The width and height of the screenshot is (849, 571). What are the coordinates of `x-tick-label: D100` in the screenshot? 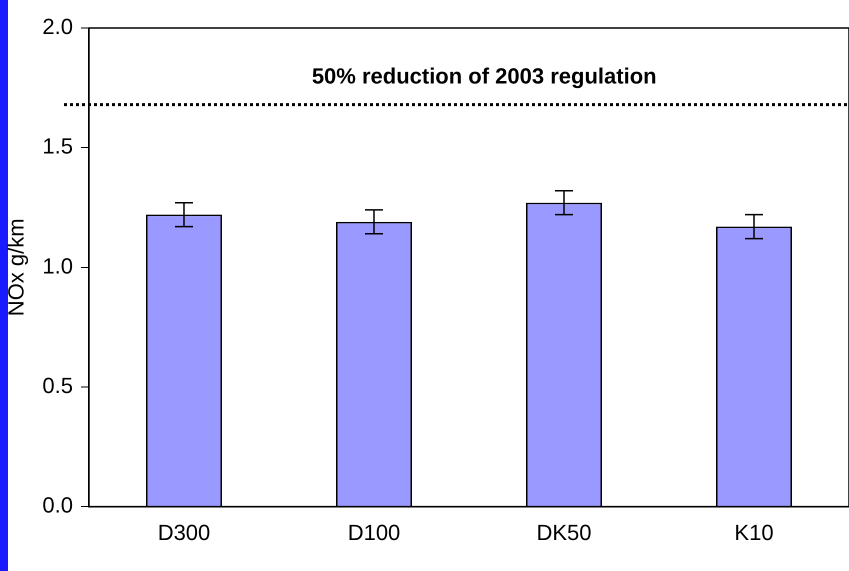 It's located at (374, 532).